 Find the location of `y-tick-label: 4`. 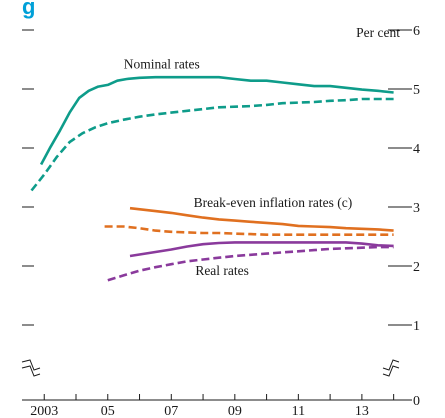

y-tick-label: 4 is located at coordinates (416, 149).